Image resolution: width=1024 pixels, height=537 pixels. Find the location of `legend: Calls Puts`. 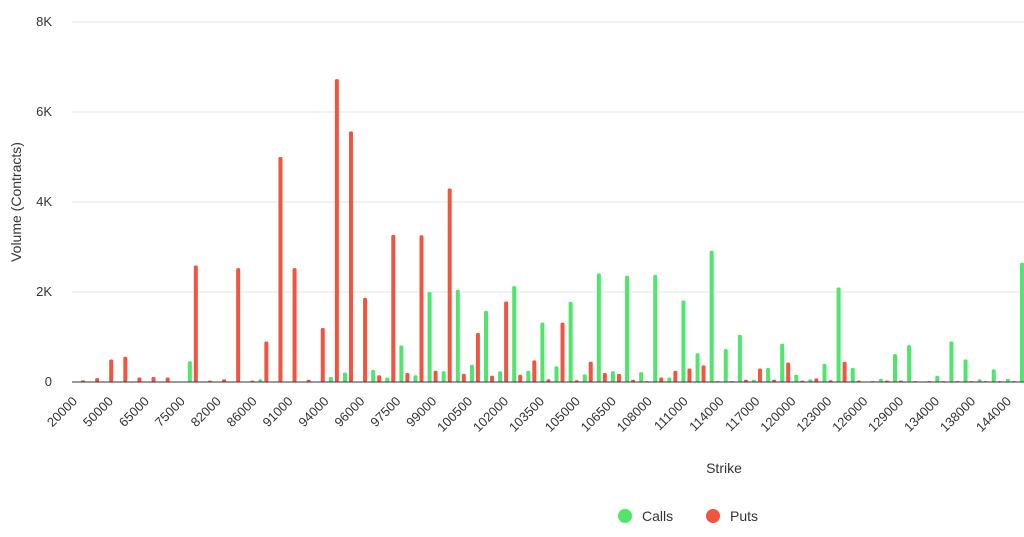

legend: Calls Puts is located at coordinates (688, 516).